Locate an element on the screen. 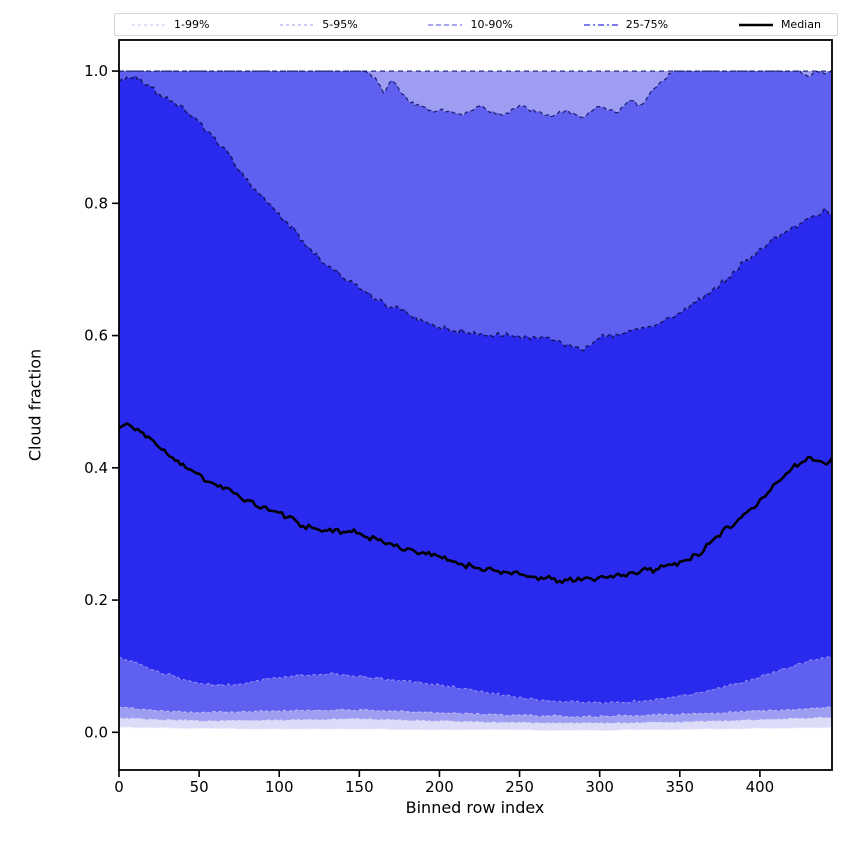 Image resolution: width=850 pixels, height=850 pixels. legend-item-1-99-: 1-99% is located at coordinates (170, 24).